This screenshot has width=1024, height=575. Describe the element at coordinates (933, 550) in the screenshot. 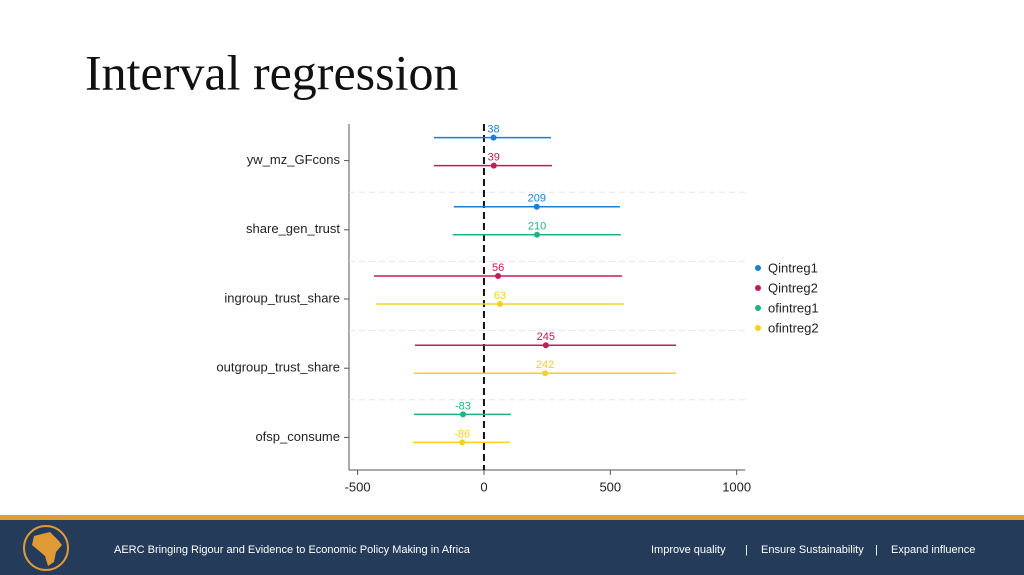

I see `footer-link: Expand influence` at that location.